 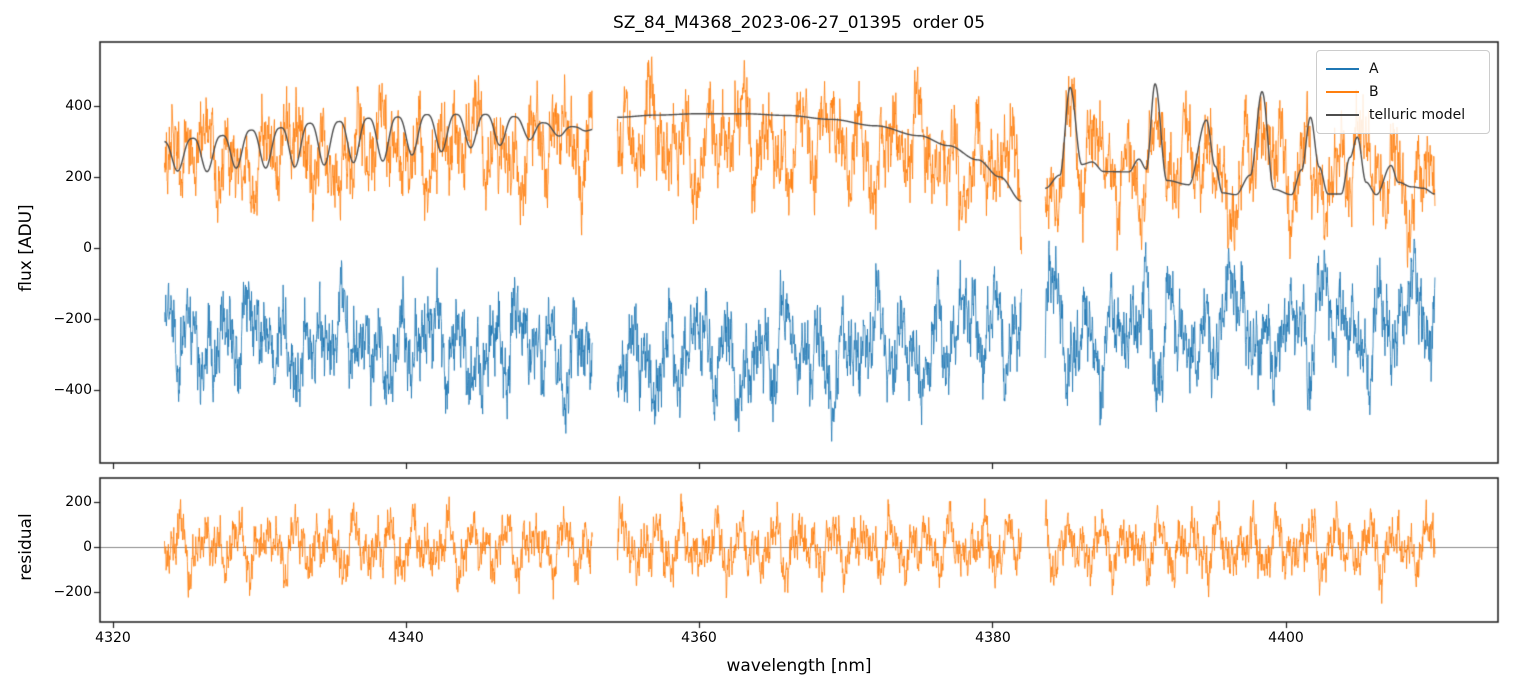 I want to click on flux-y-tick-label: −200, so click(x=72, y=319).